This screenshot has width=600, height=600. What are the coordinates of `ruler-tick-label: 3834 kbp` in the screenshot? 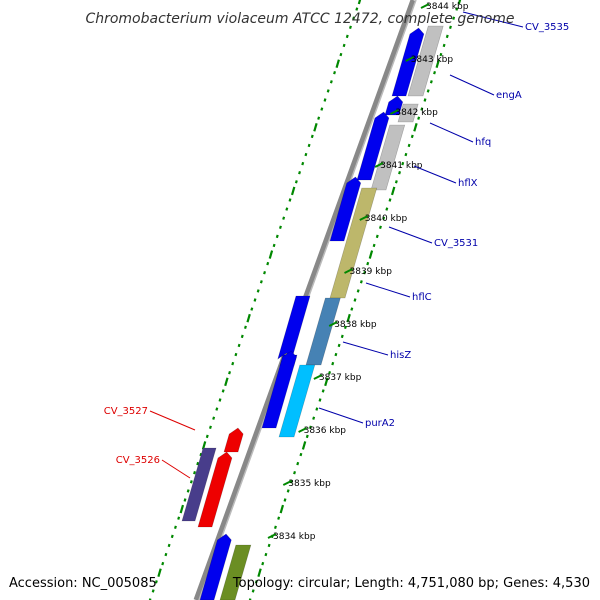 It's located at (294, 537).